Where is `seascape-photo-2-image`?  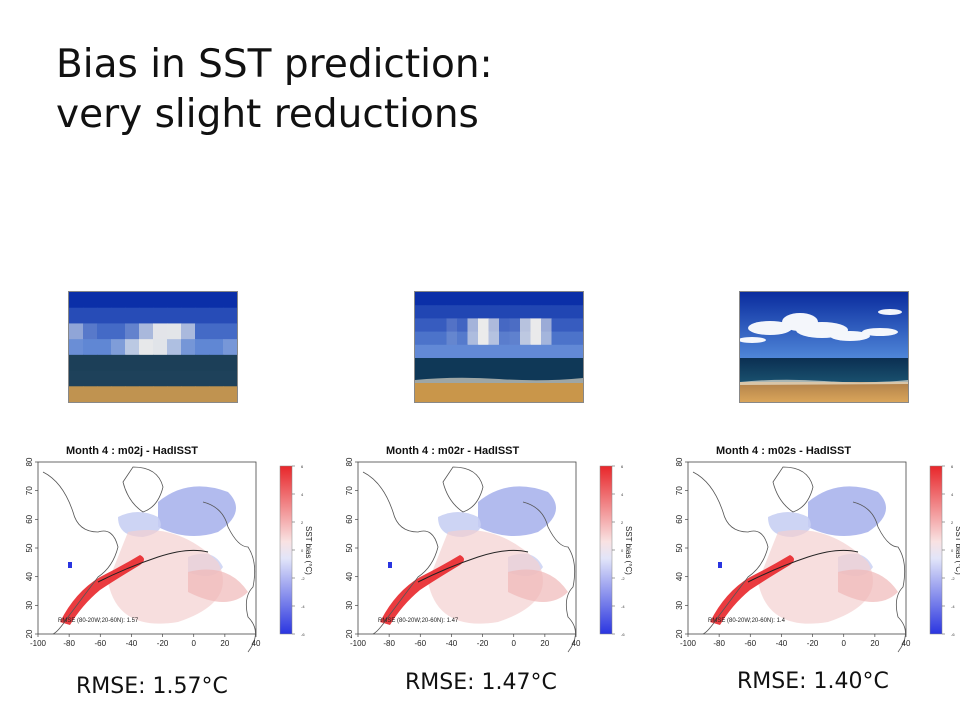 seascape-photo-2-image is located at coordinates (499, 347).